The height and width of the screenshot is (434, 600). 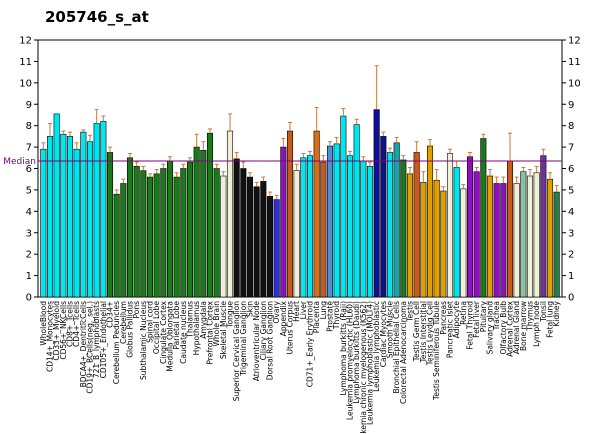 I want to click on y-tick-label-right: 9, so click(x=571, y=105).